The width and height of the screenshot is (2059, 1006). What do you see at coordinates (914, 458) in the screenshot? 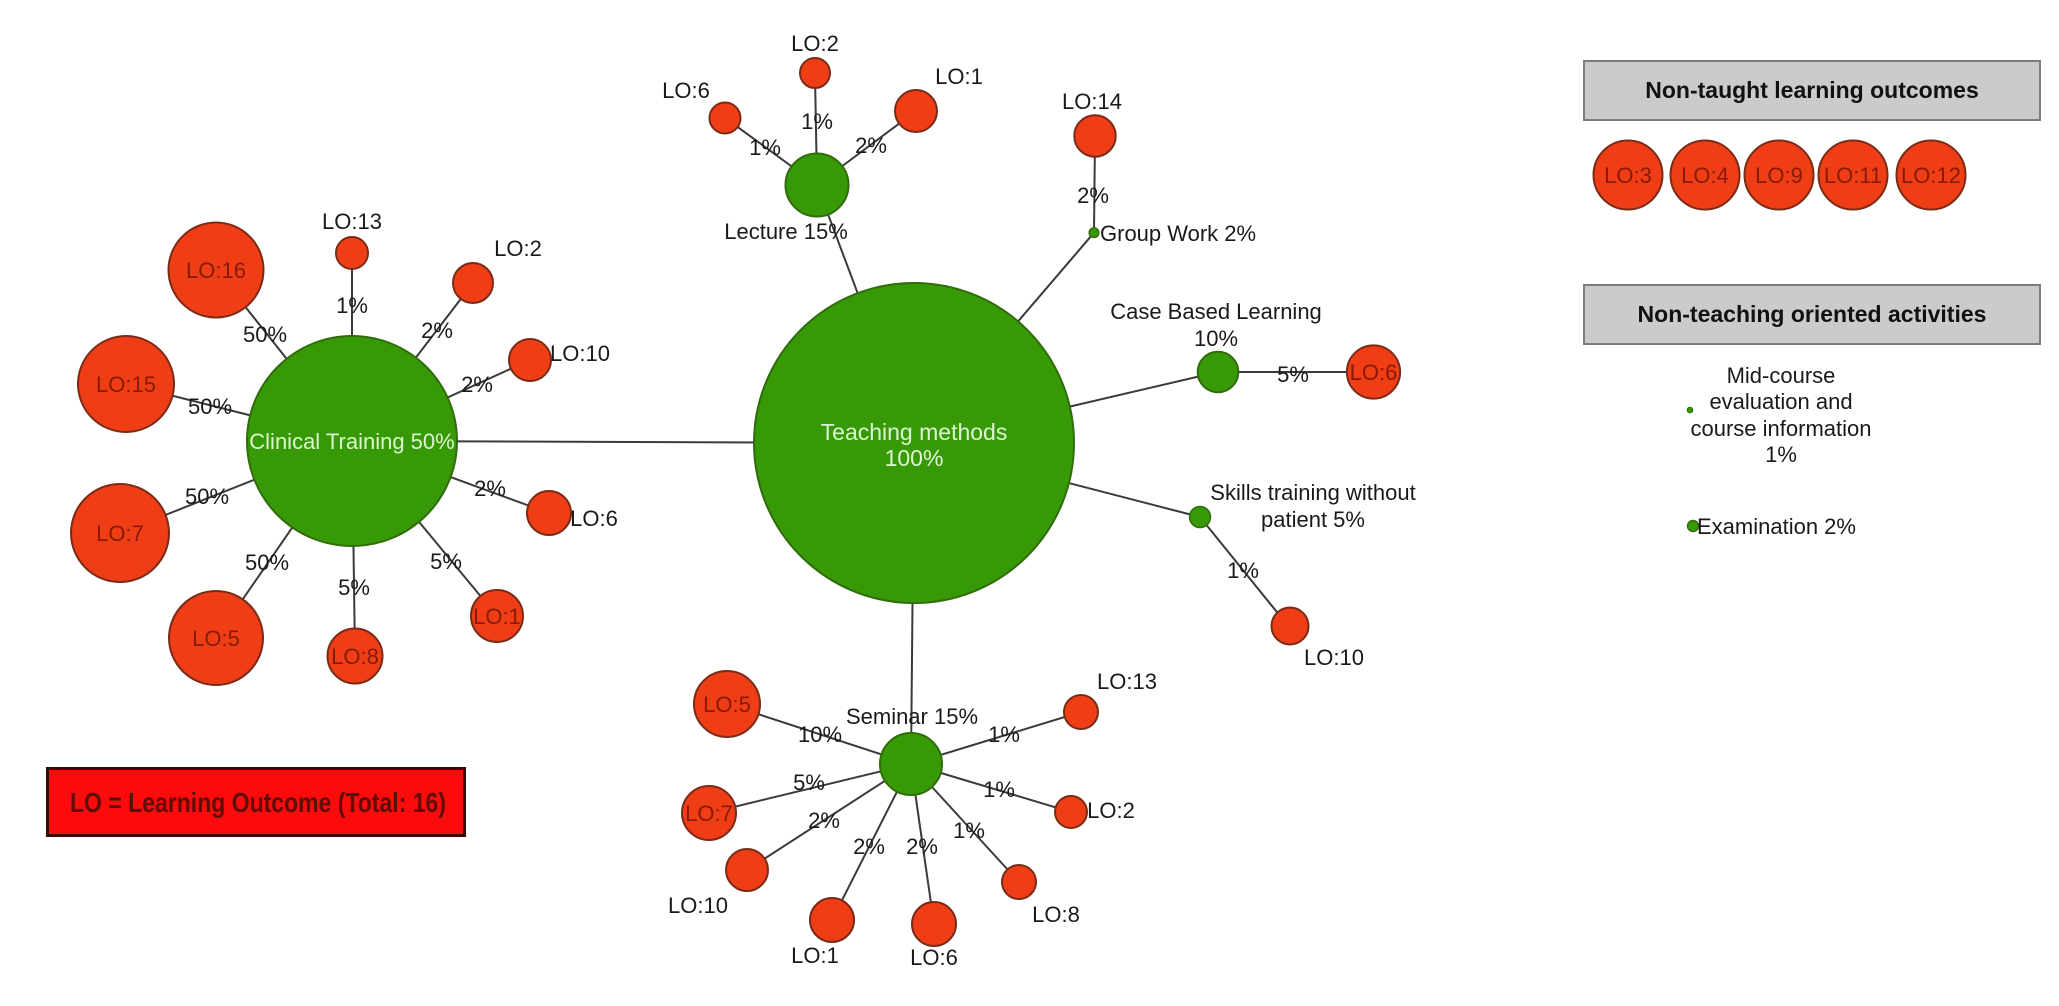
I see `svg-text: 100%` at bounding box center [914, 458].